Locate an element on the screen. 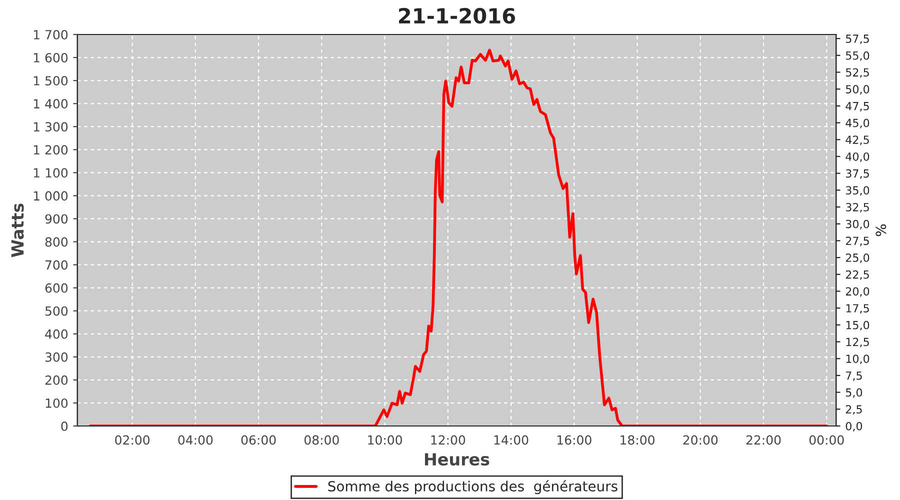 This screenshot has width=900, height=500. y2-tick-label: 2,5 is located at coordinates (854, 410).